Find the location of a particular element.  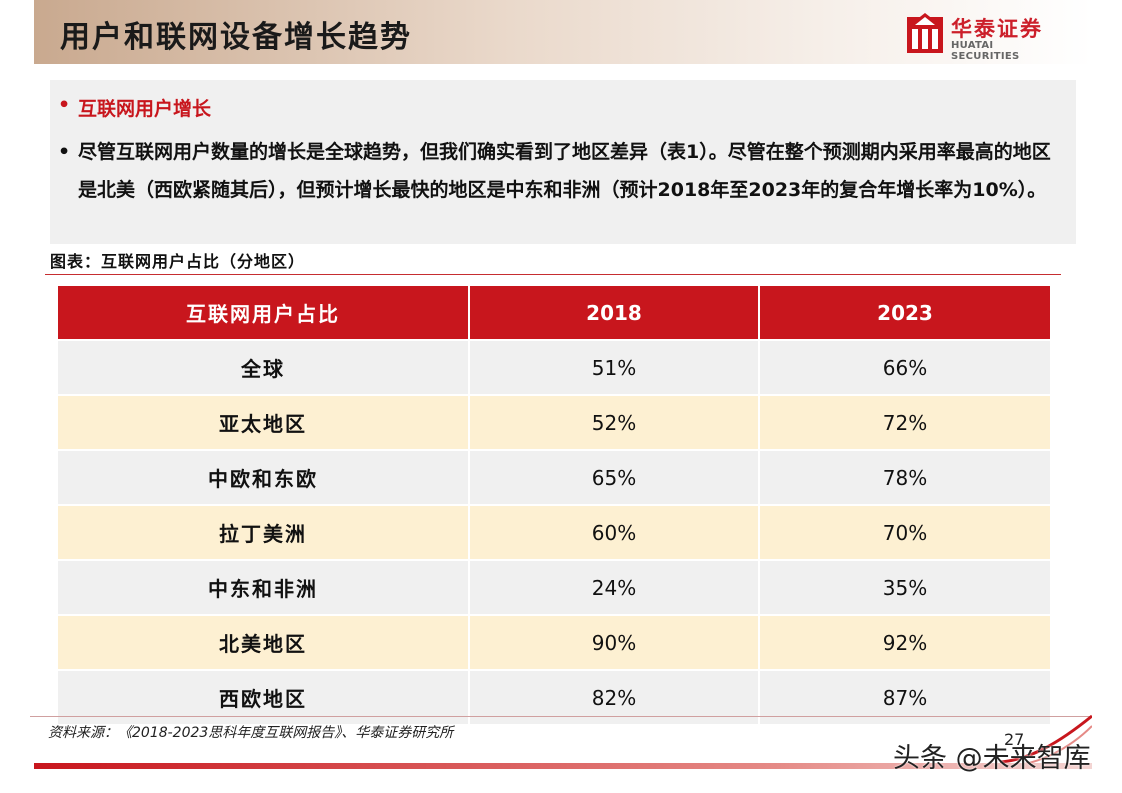

caption-divider is located at coordinates (553, 274).